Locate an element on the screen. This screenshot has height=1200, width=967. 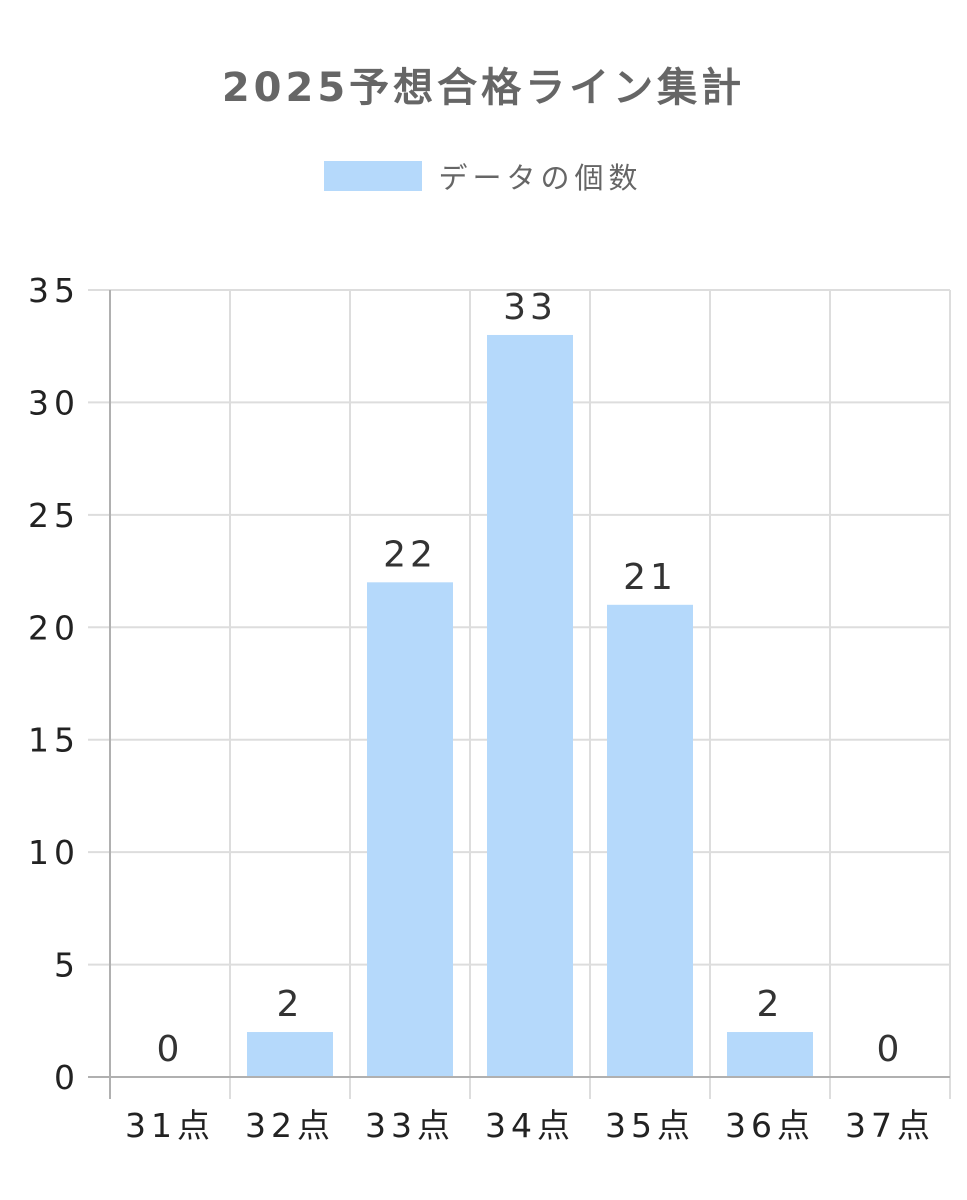
y-tick-label: 20 is located at coordinates (54, 627).